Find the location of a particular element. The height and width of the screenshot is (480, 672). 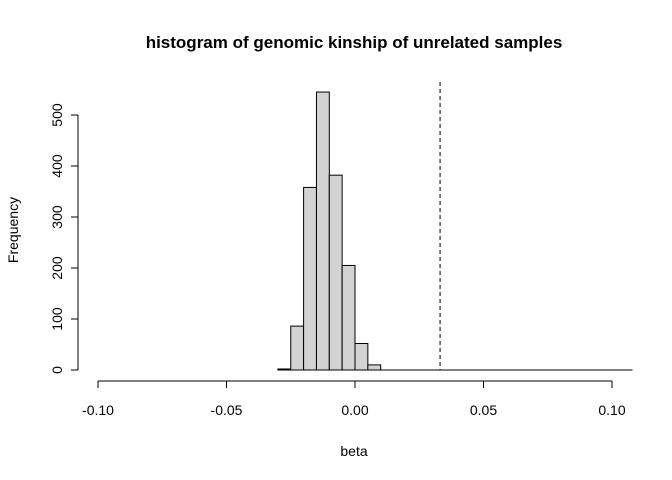

y-tick-label: 200 is located at coordinates (57, 268).